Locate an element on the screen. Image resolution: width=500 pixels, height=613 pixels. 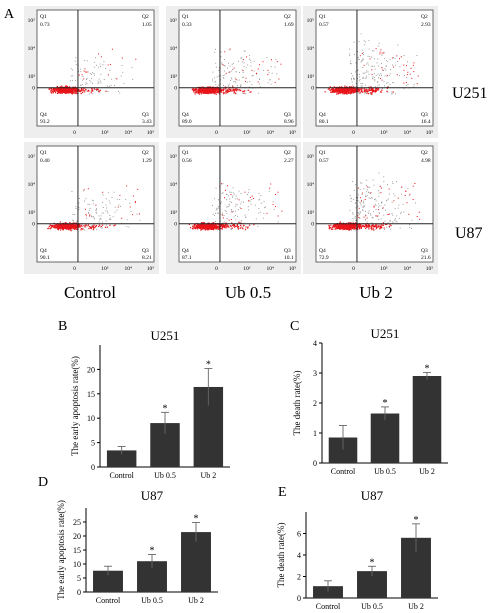
x-tick-label: Control is located at coordinates (108, 600).